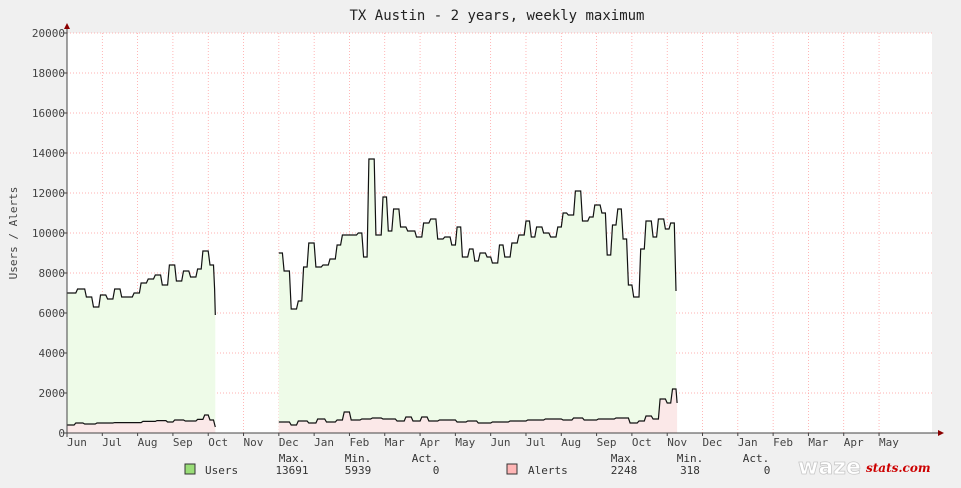  What do you see at coordinates (48, 73) in the screenshot?
I see `y-tick-label: 18000` at bounding box center [48, 73].